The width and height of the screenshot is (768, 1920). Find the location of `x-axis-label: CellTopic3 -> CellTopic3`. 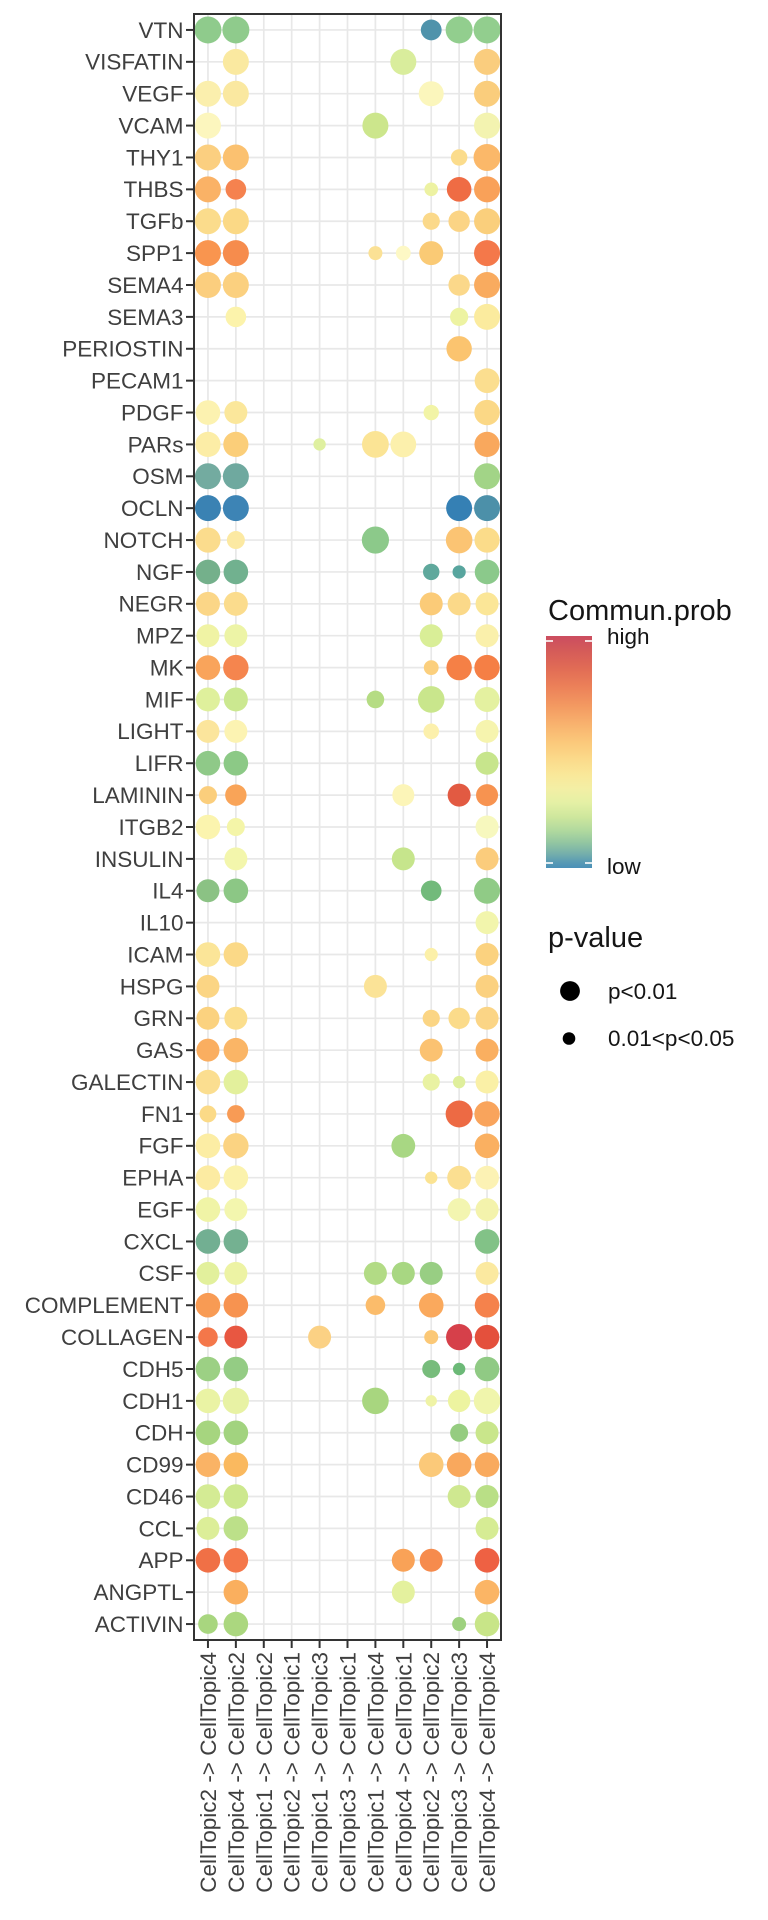

x-axis-label: CellTopic3 -> CellTopic3 is located at coordinates (459, 1772).